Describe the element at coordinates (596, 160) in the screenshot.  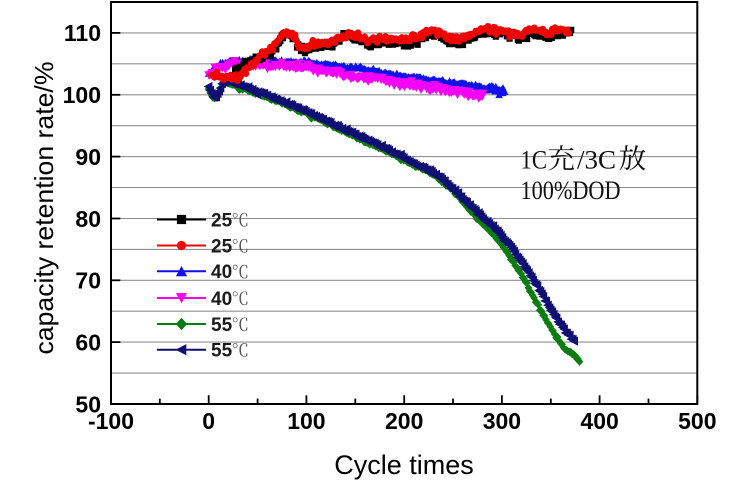
I see `svg-text: /3C` at that location.